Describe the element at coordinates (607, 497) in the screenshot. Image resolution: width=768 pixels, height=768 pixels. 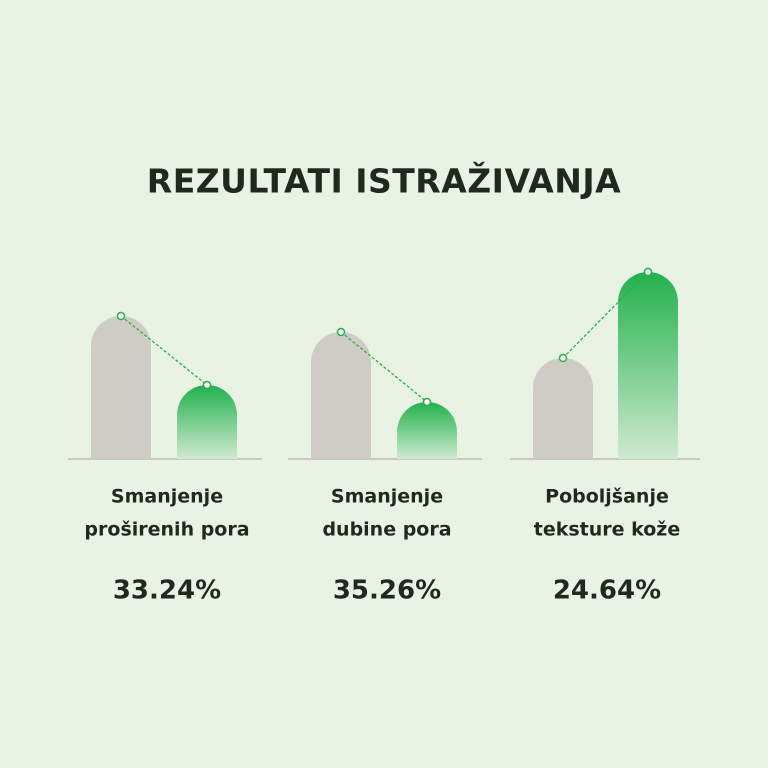
I see `chart-label: Poboljšanje` at that location.